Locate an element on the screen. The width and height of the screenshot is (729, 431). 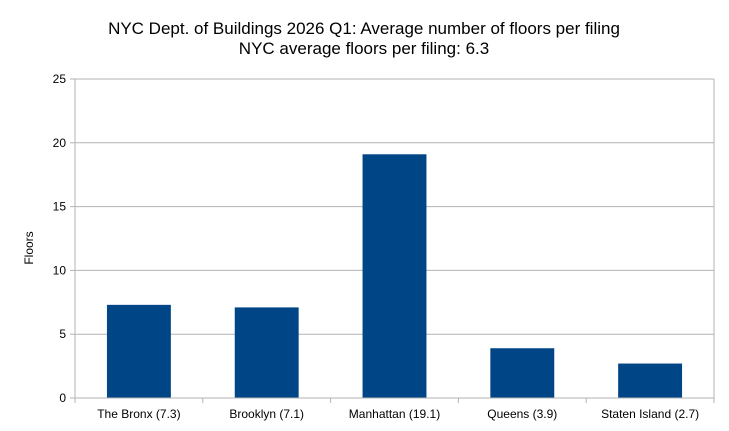
chart-subtitle: NYC average floors per filing: 6.3 is located at coordinates (364, 48).